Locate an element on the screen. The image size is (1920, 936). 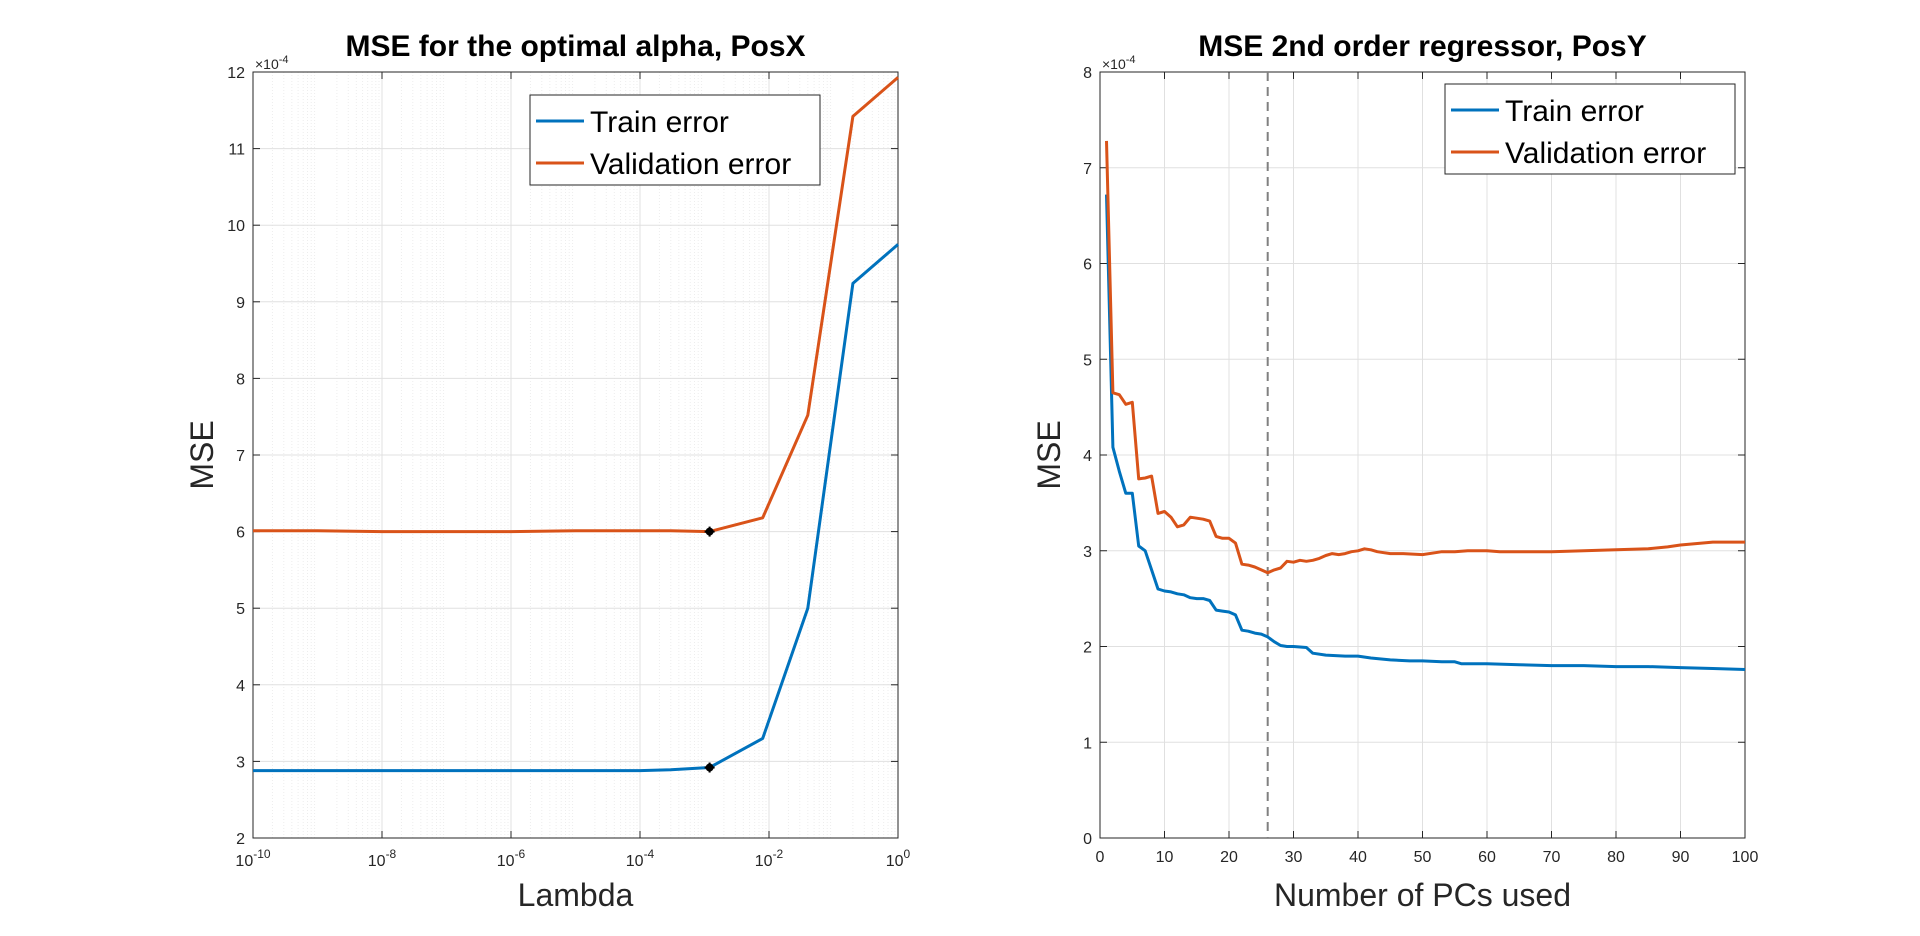
y-tick-label: 0 is located at coordinates (1087, 839).